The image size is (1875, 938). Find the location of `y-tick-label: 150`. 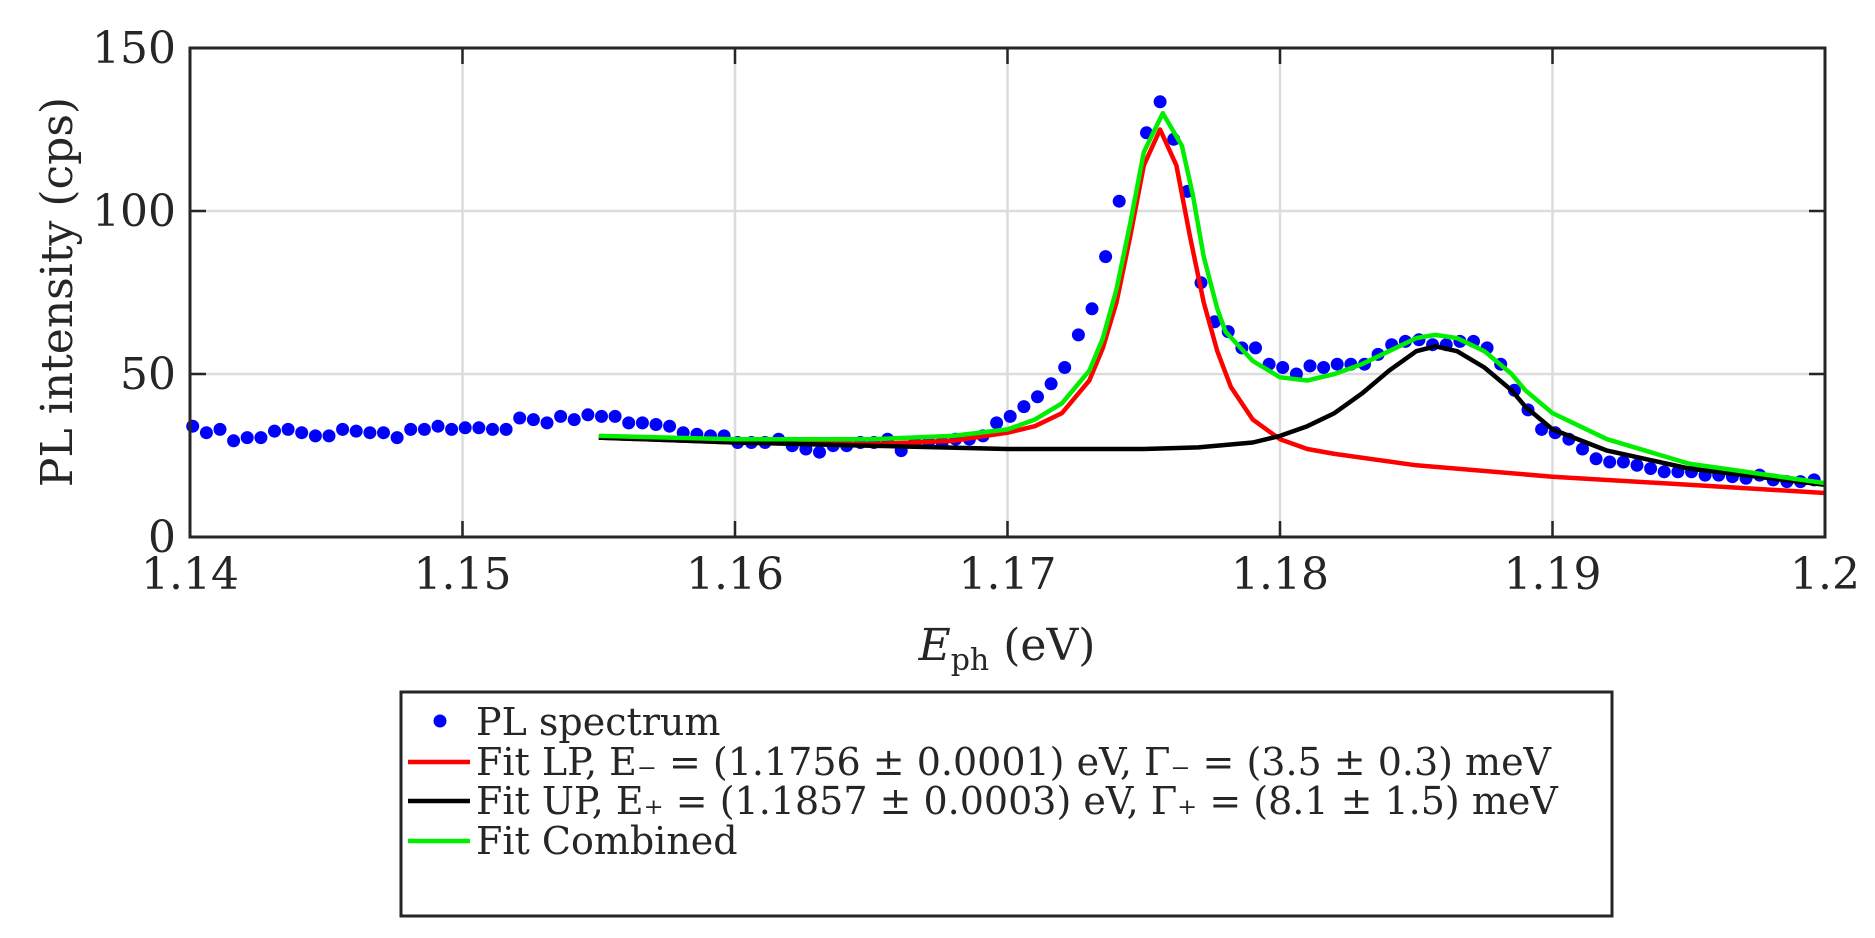

y-tick-label: 150 is located at coordinates (134, 48).